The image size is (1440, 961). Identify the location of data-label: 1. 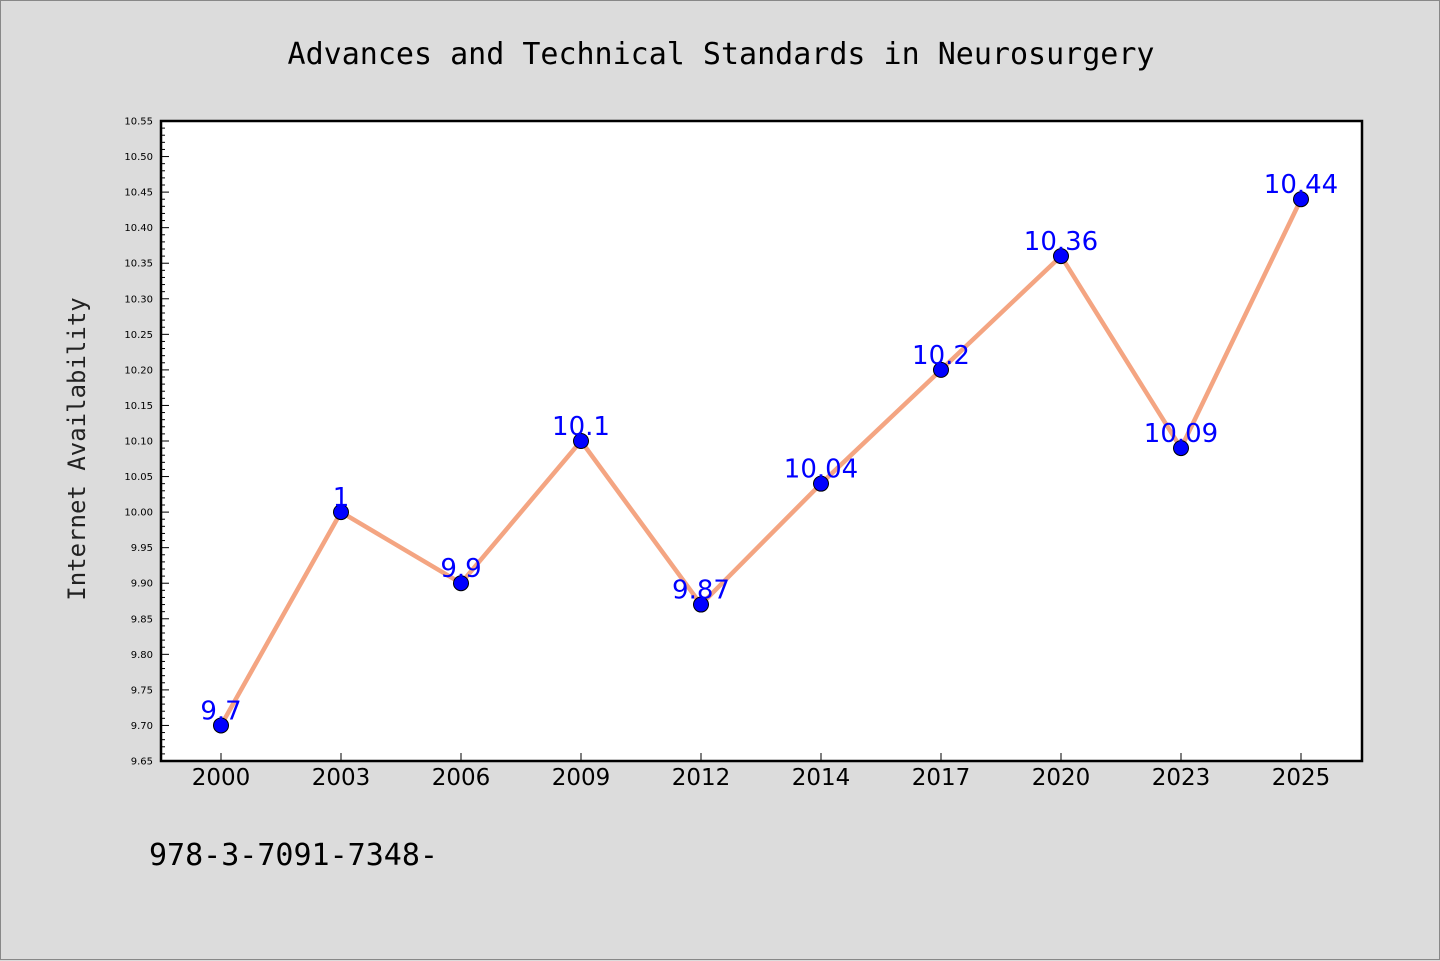
(341, 498).